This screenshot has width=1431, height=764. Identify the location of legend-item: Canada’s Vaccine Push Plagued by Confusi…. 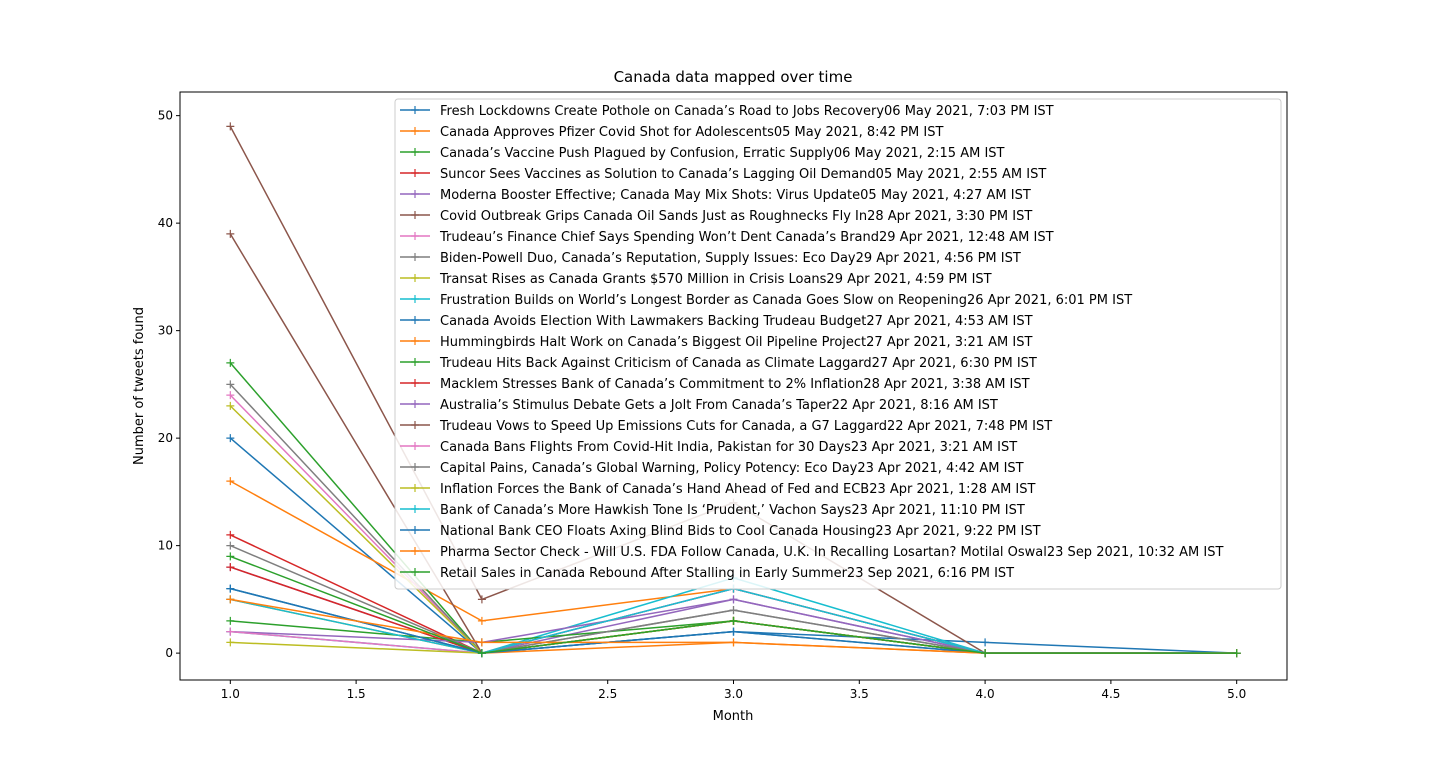
(702, 153).